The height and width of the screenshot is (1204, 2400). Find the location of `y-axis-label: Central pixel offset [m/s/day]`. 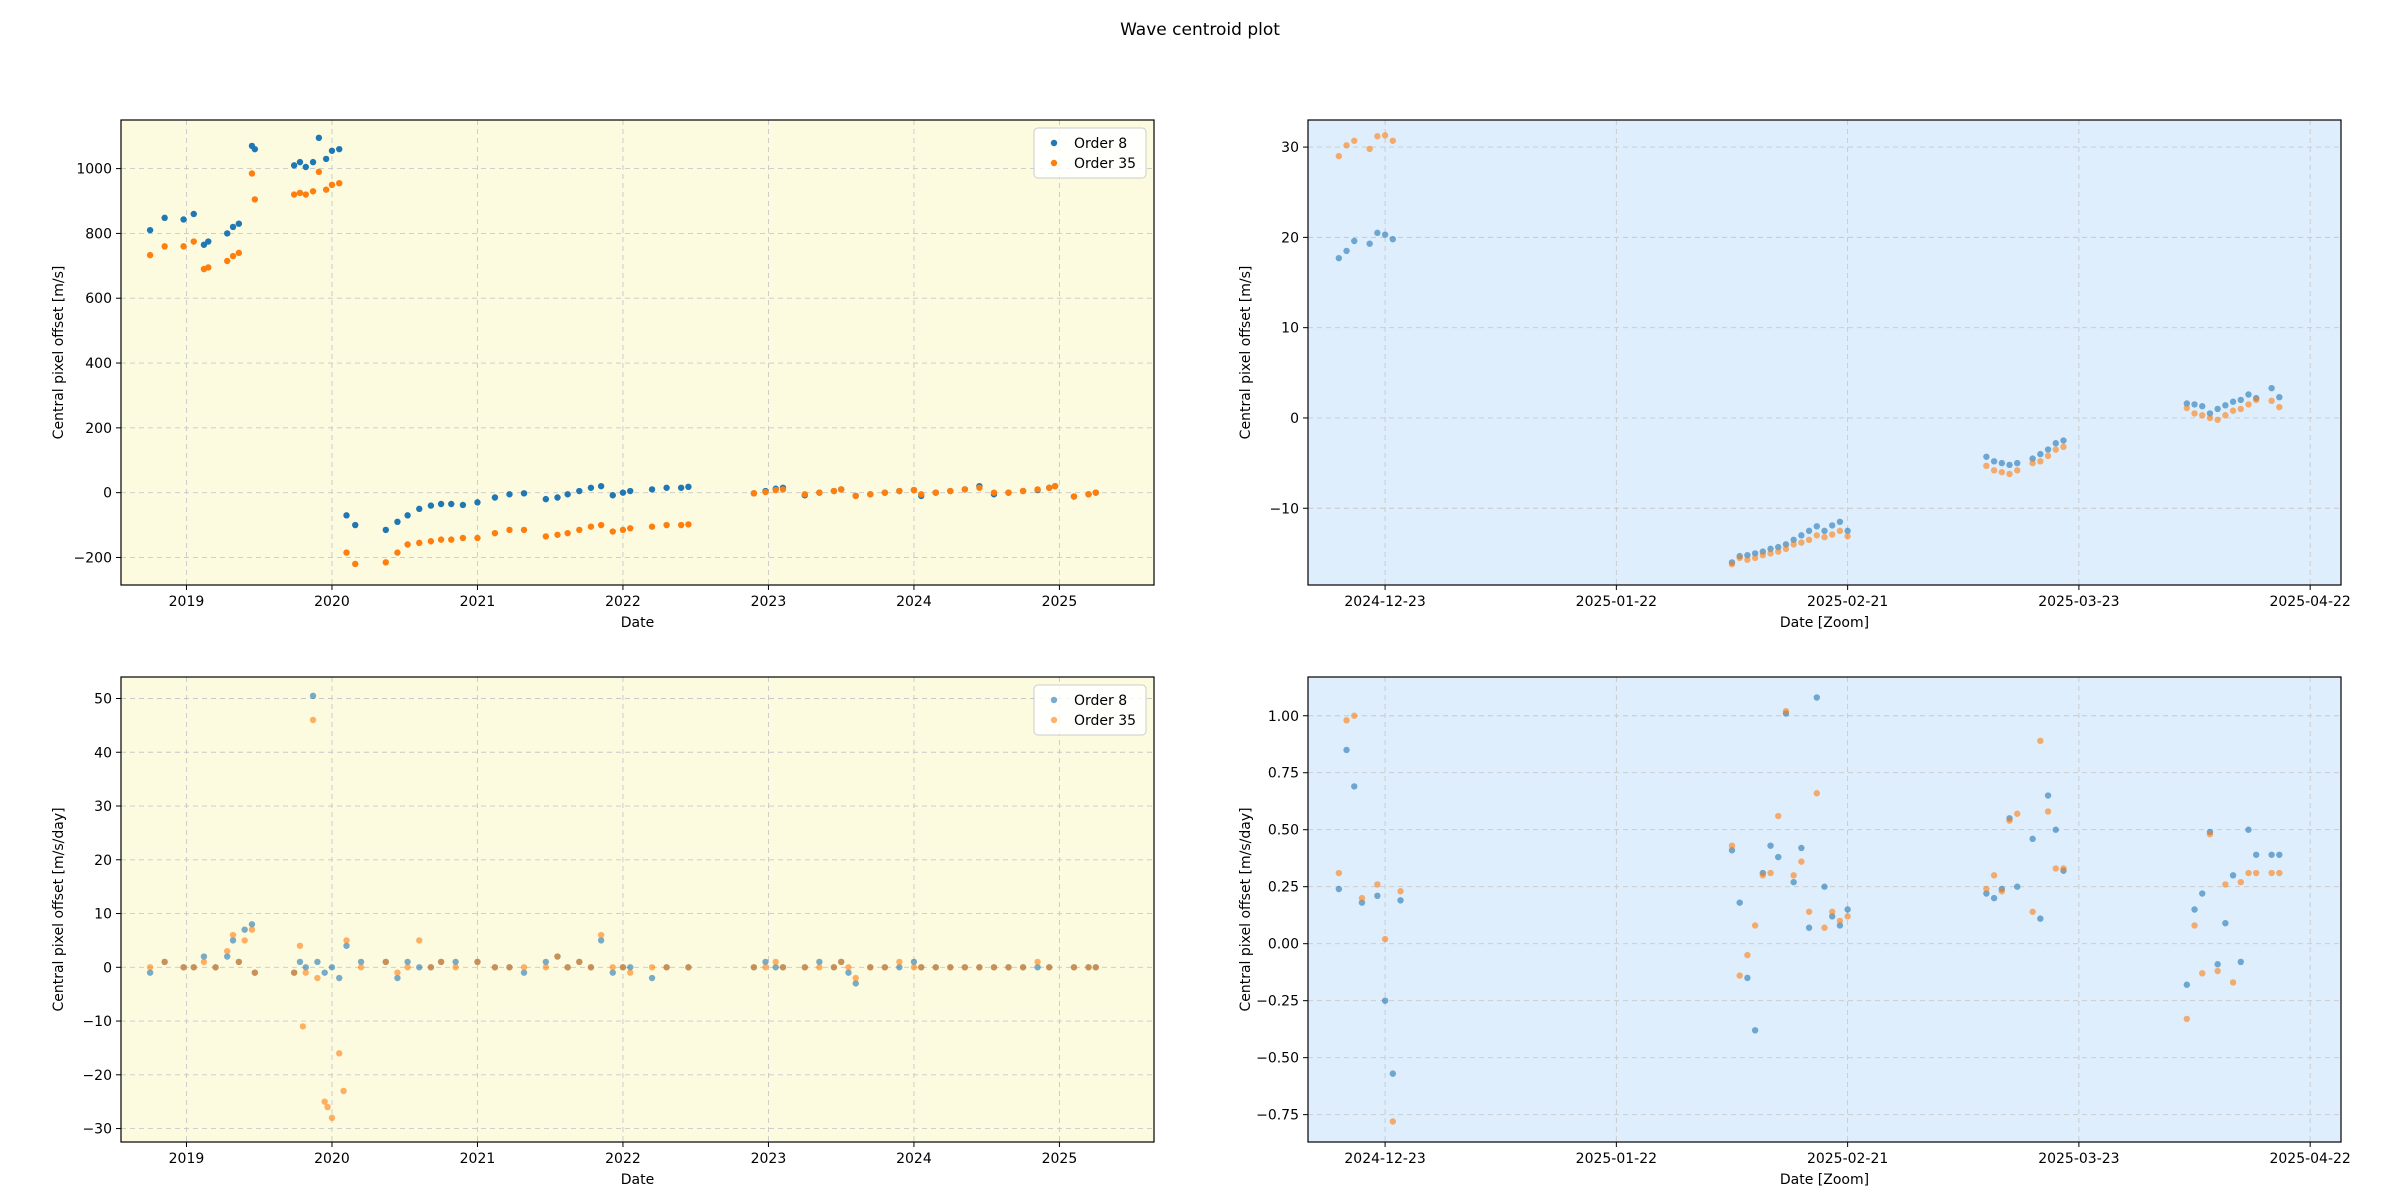

y-axis-label: Central pixel offset [m/s/day] is located at coordinates (59, 909).